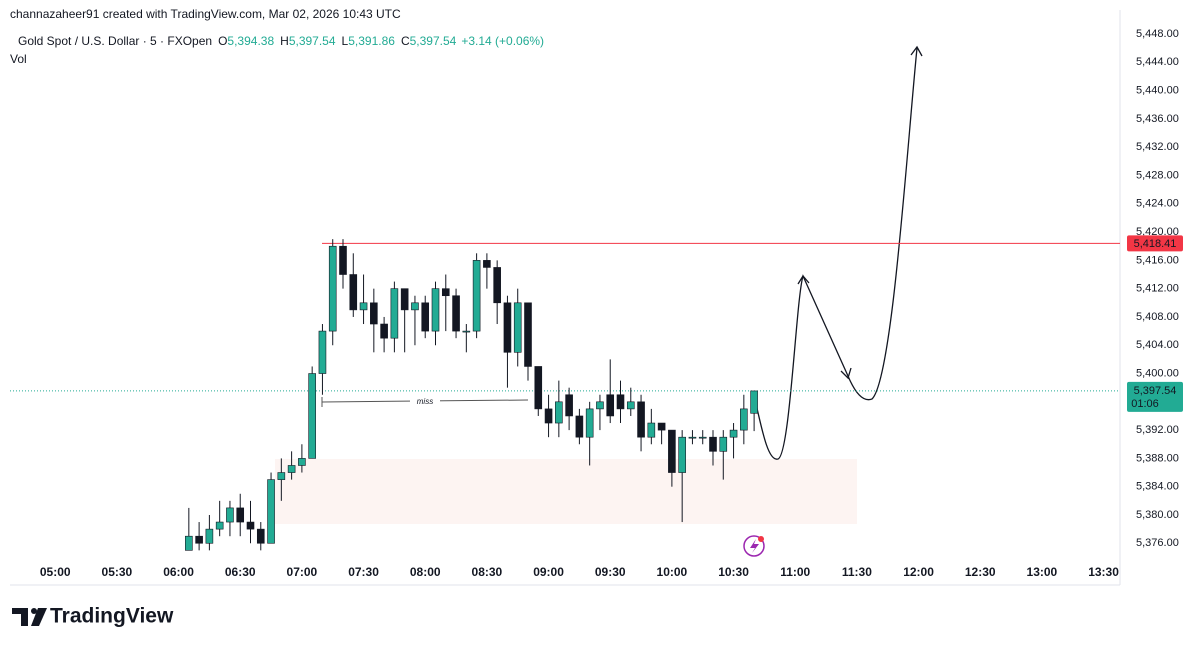 Image resolution: width=1200 pixels, height=647 pixels. What do you see at coordinates (1155, 391) in the screenshot?
I see `last-price-label: 5,397.54` at bounding box center [1155, 391].